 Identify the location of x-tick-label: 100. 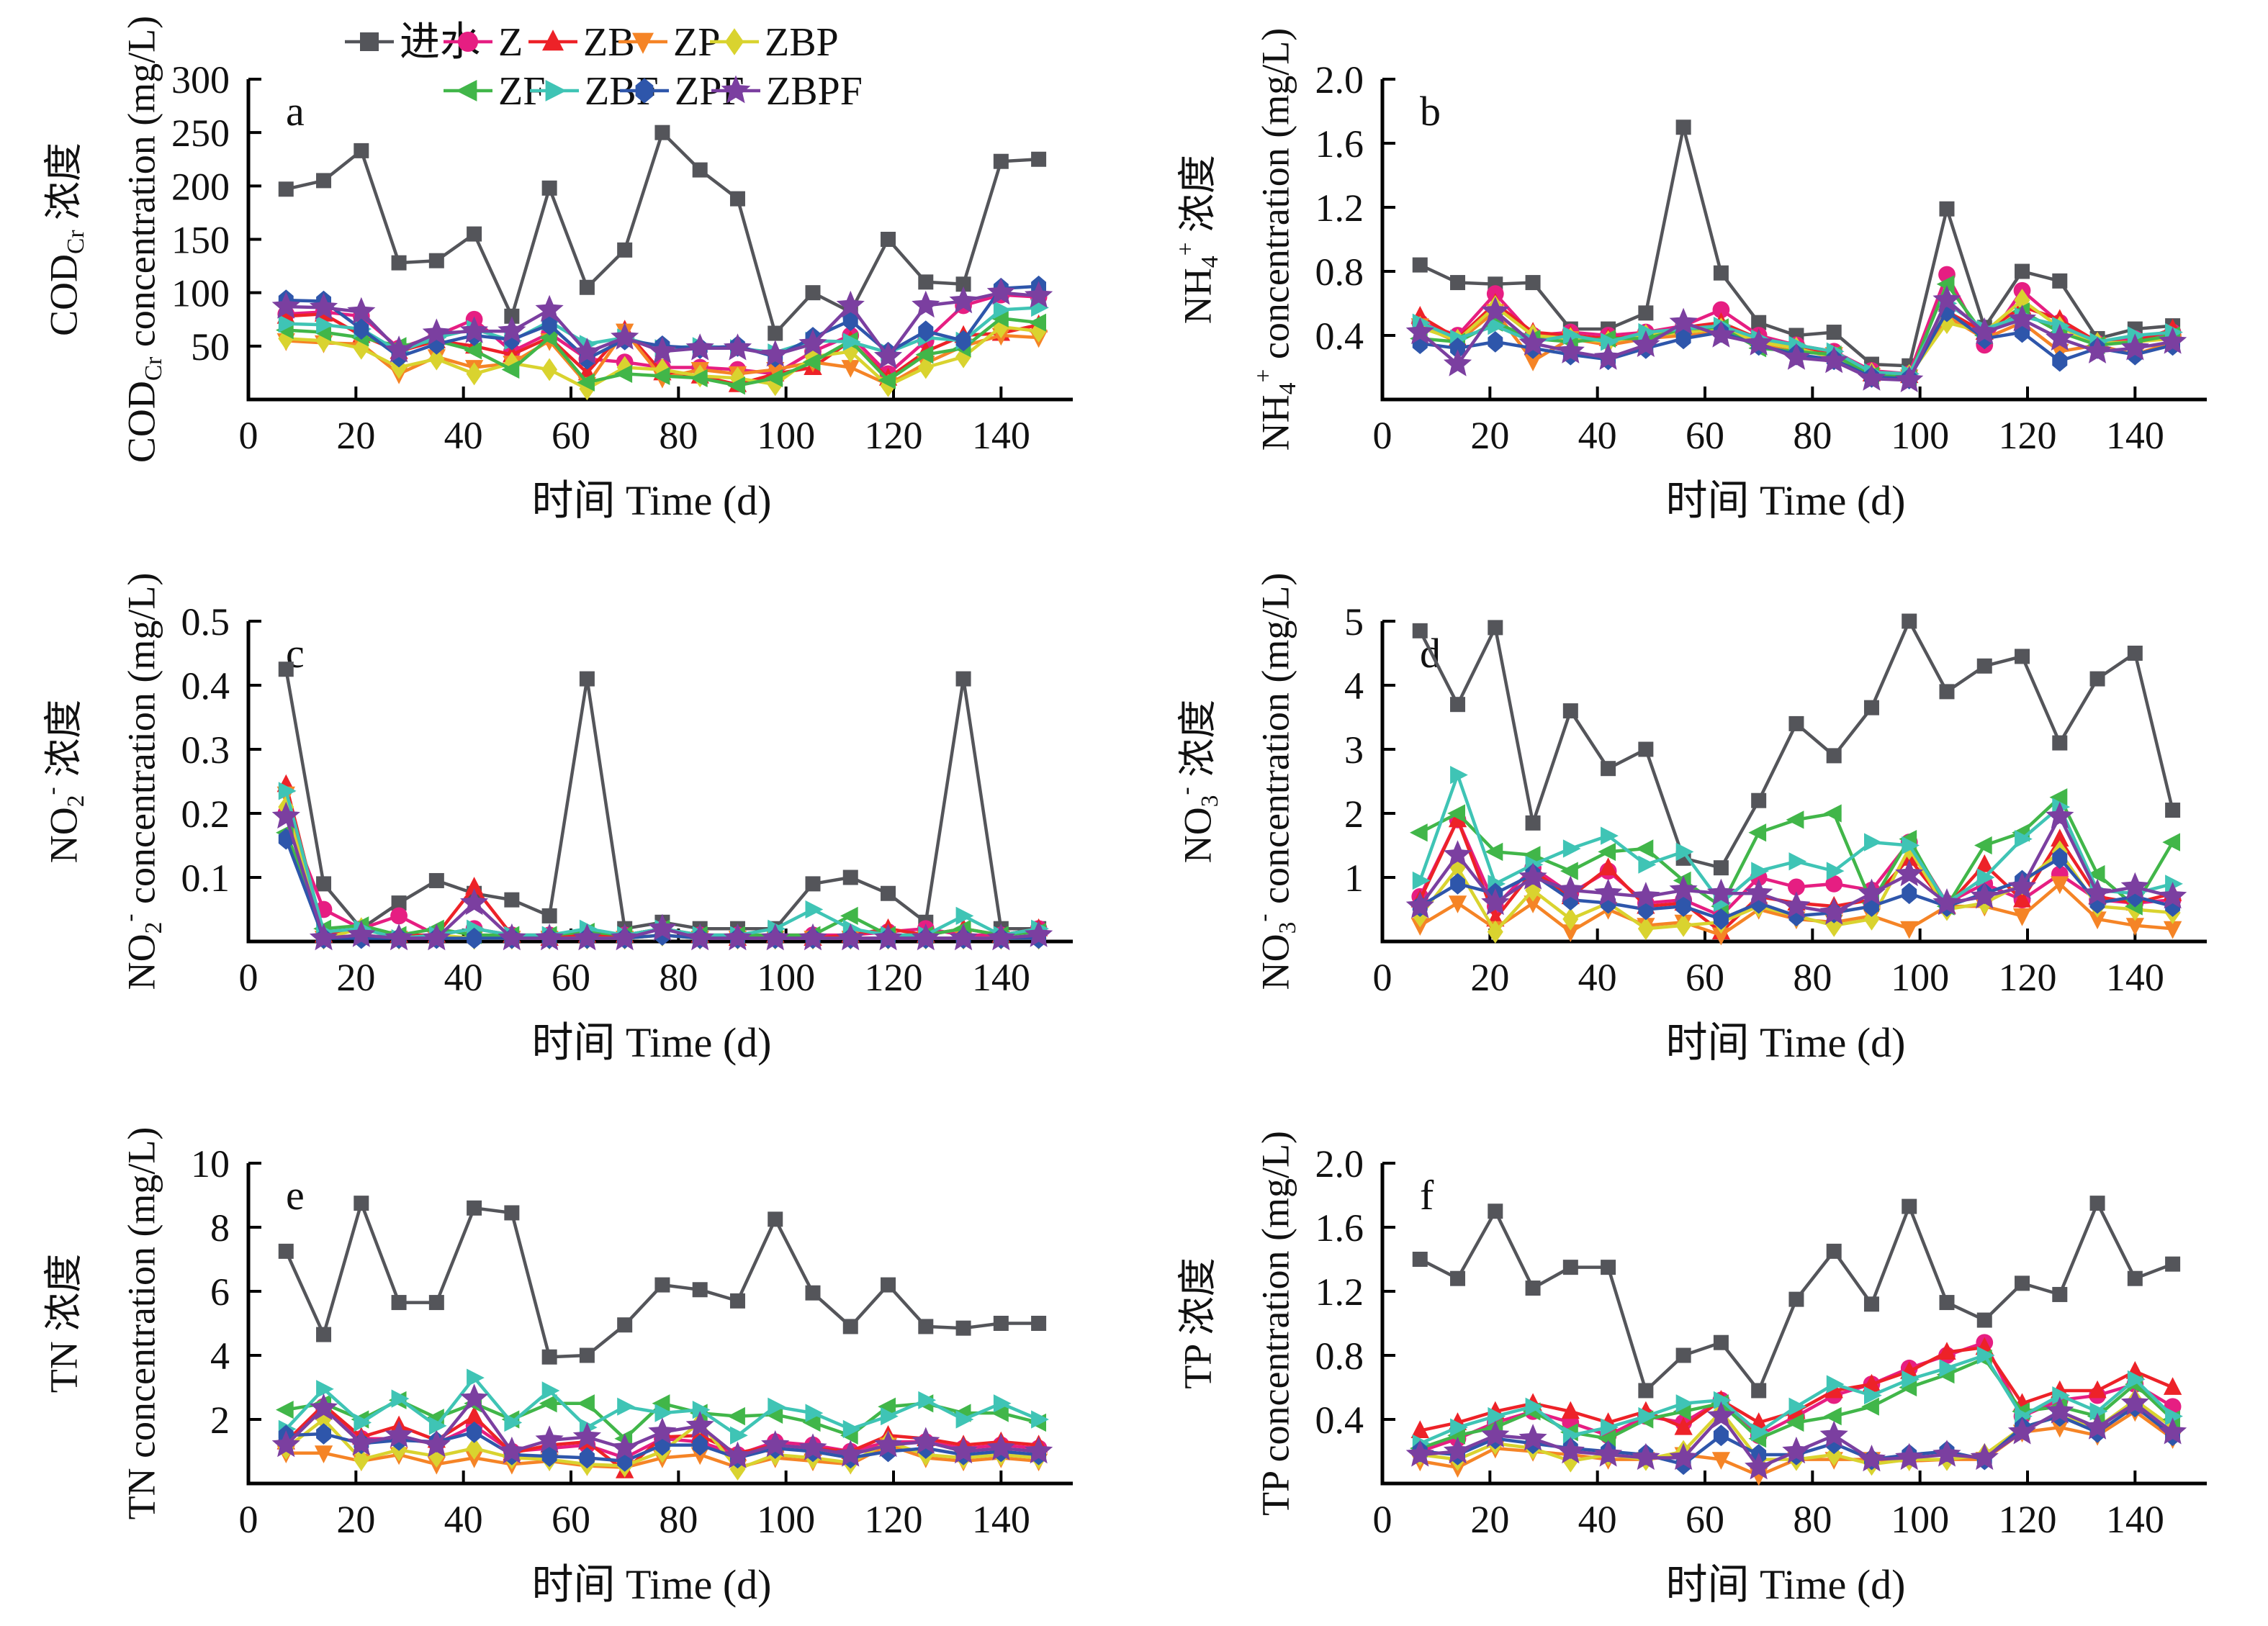
(1920, 978).